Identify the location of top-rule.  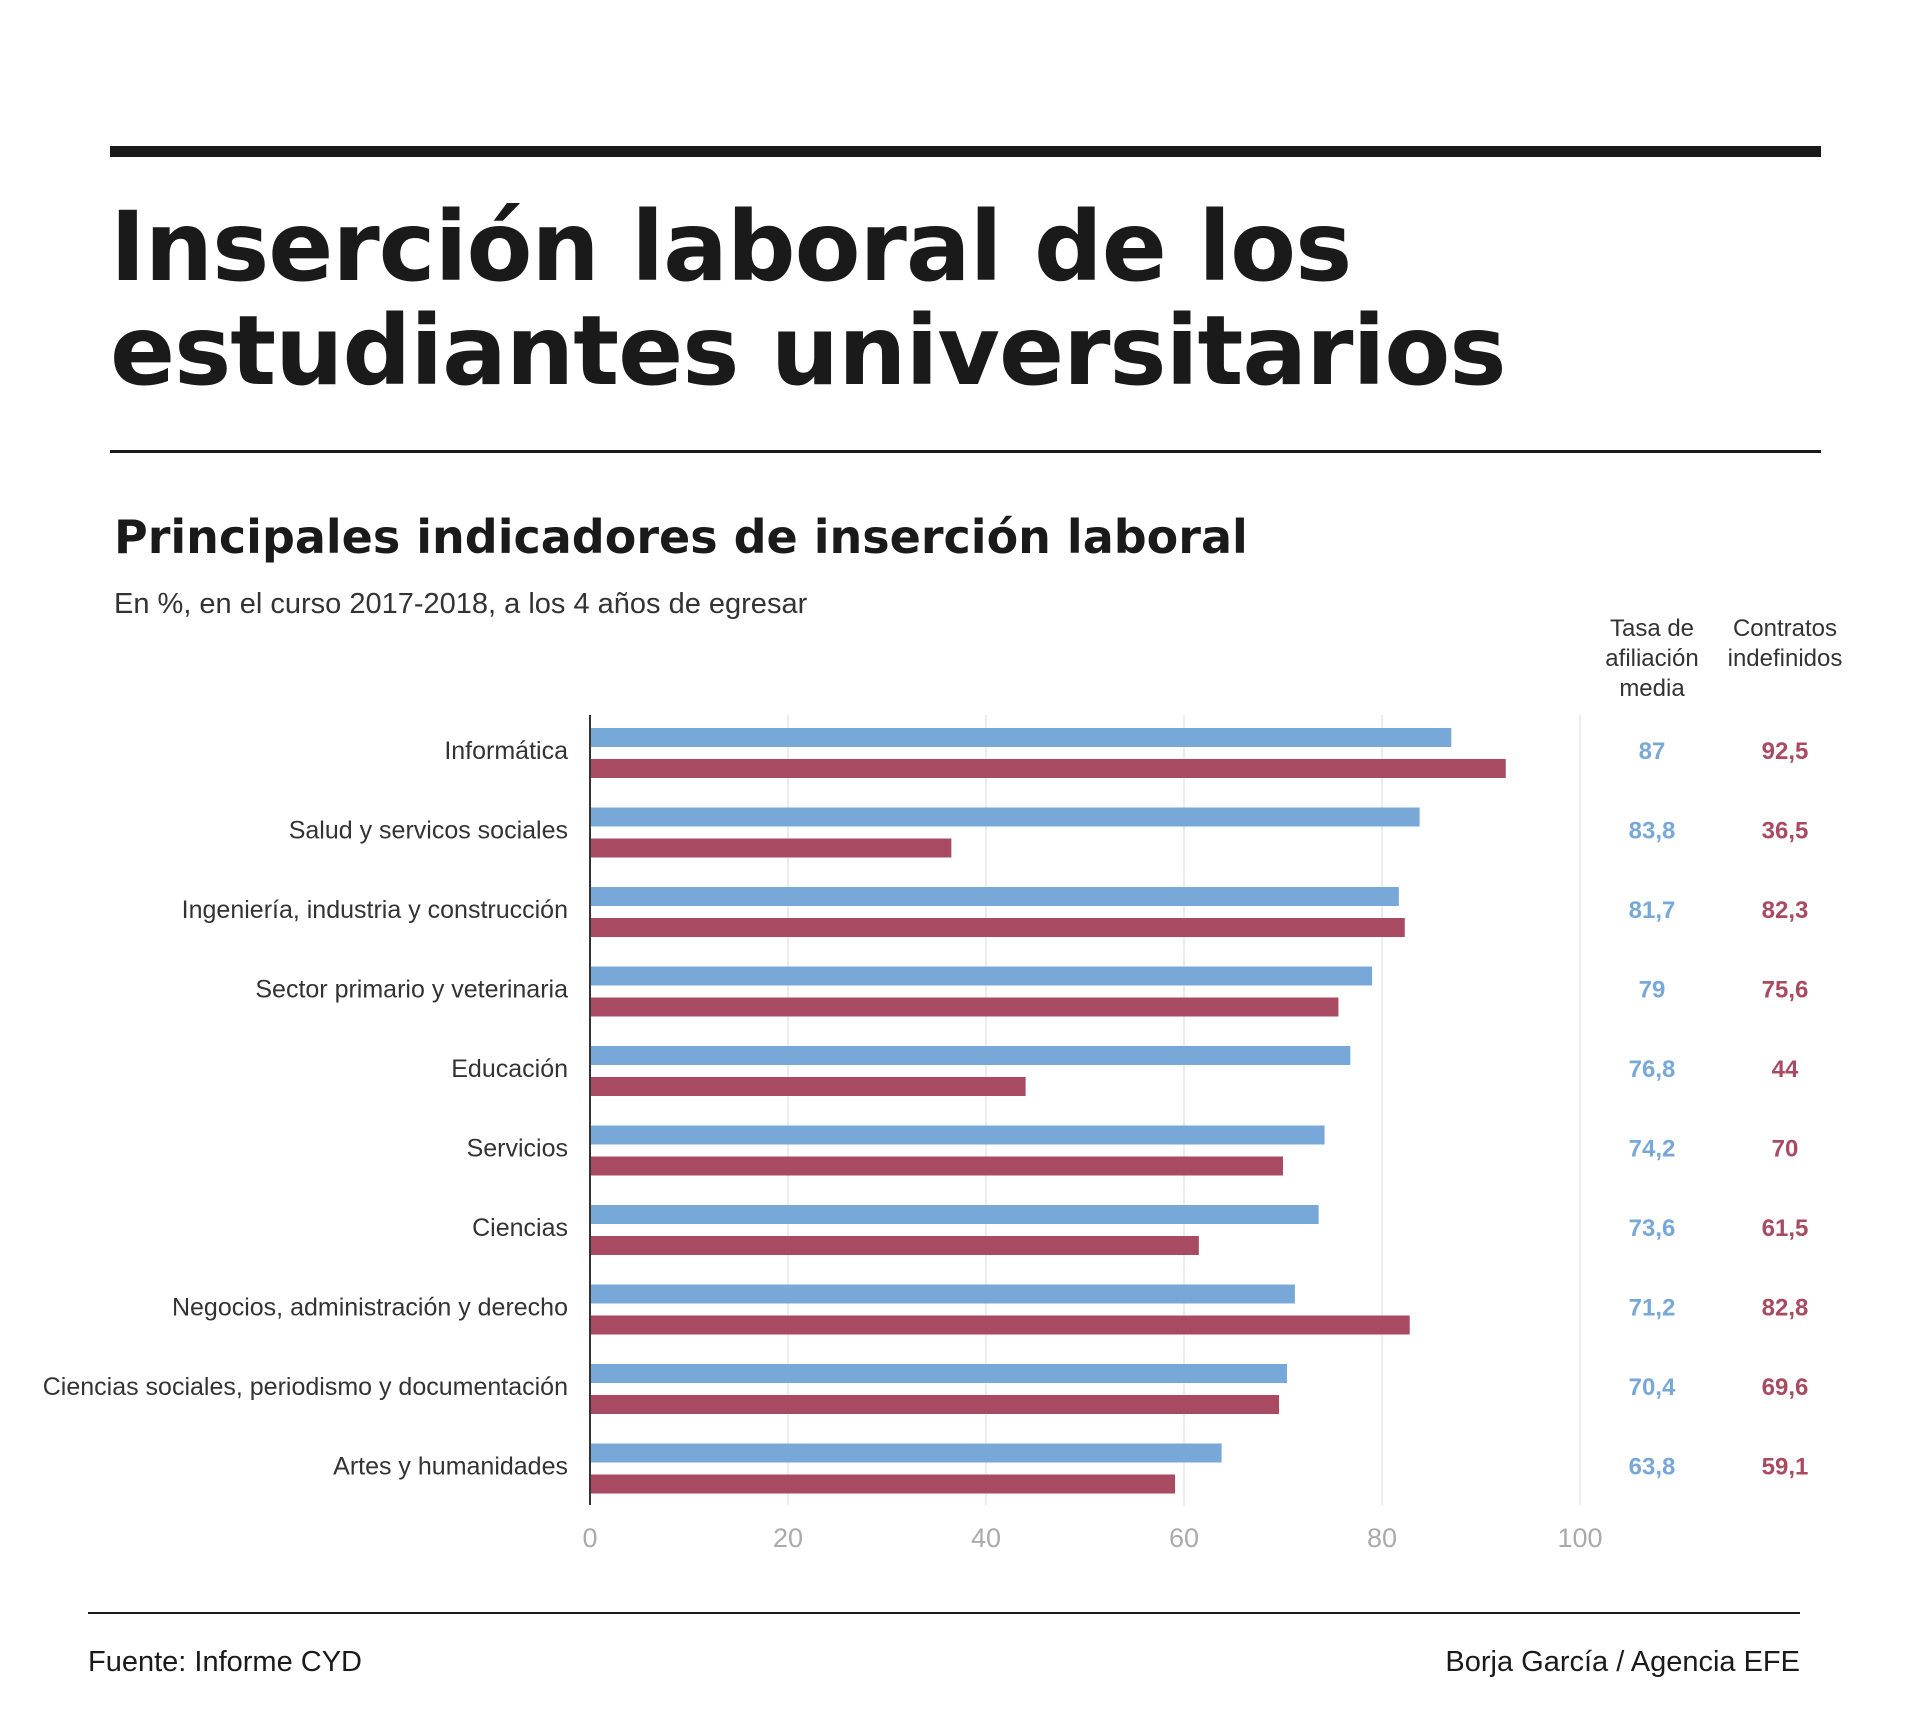
(965, 151).